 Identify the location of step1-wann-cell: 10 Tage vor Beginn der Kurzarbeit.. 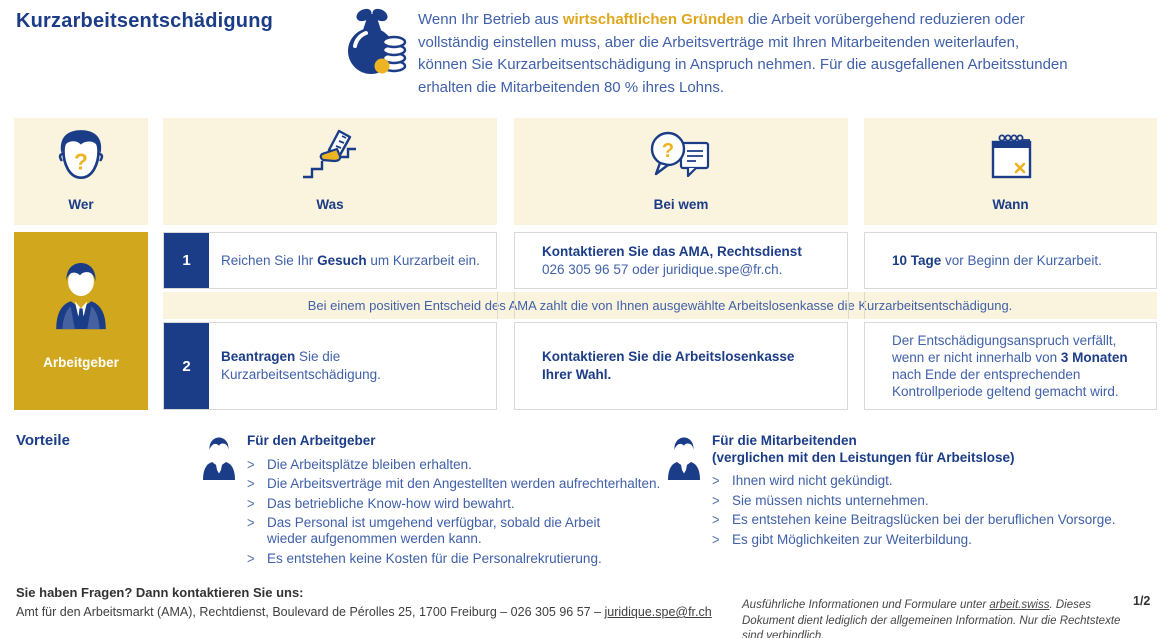
(1010, 260).